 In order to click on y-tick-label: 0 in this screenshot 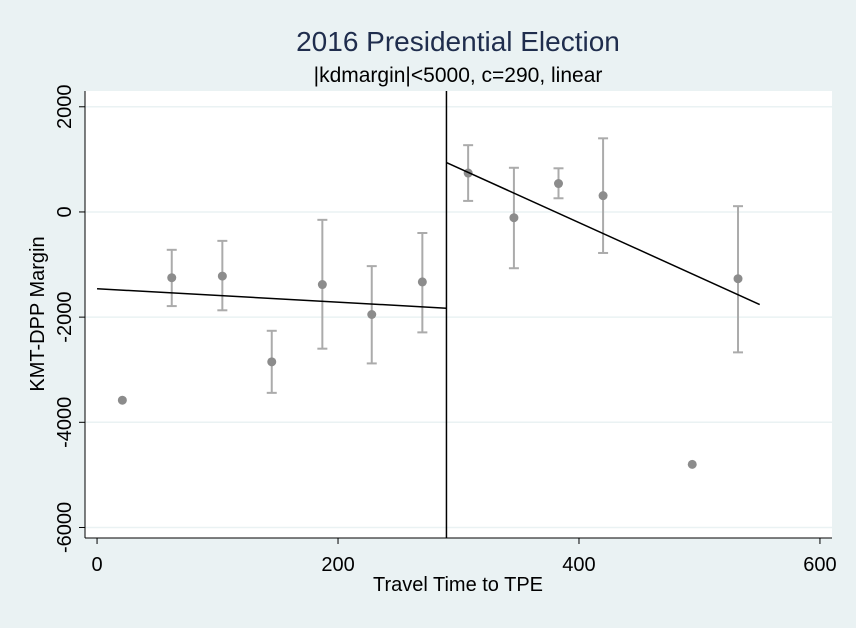, I will do `click(65, 211)`.